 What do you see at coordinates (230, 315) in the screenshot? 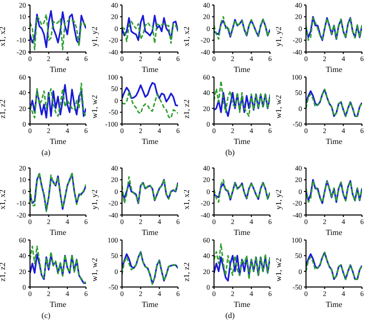
I see `text: (d)` at bounding box center [230, 315].